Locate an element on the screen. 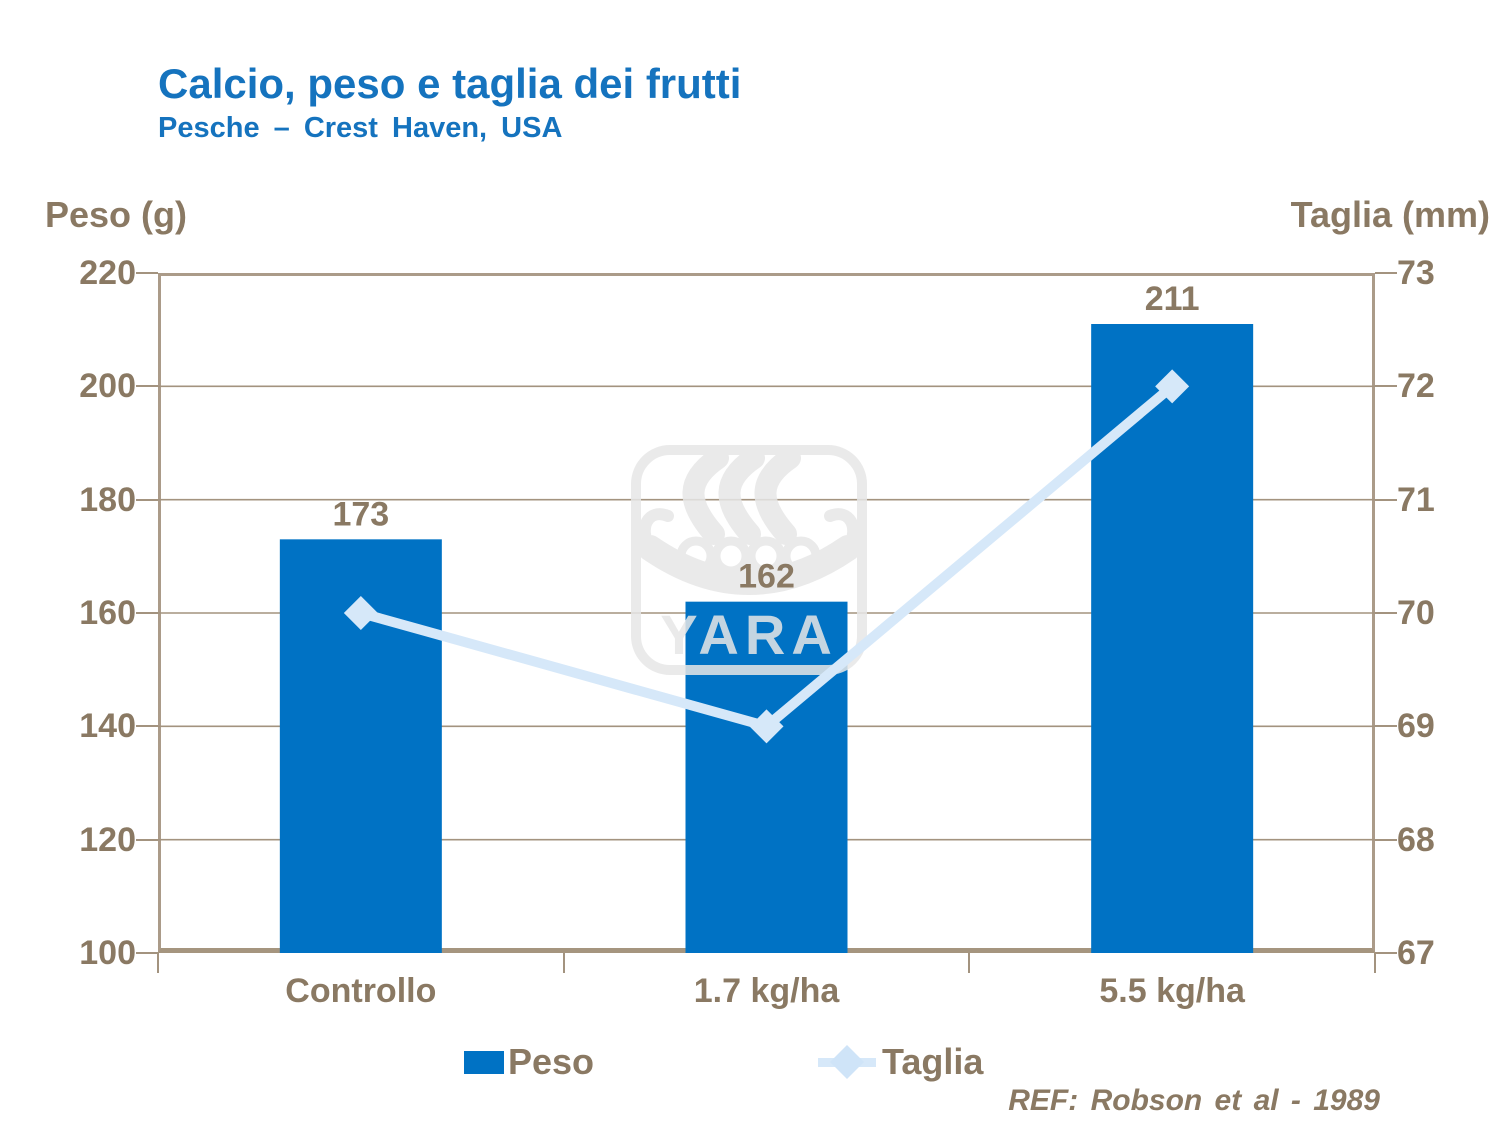  taglia-marker-Controllo is located at coordinates (360, 613).